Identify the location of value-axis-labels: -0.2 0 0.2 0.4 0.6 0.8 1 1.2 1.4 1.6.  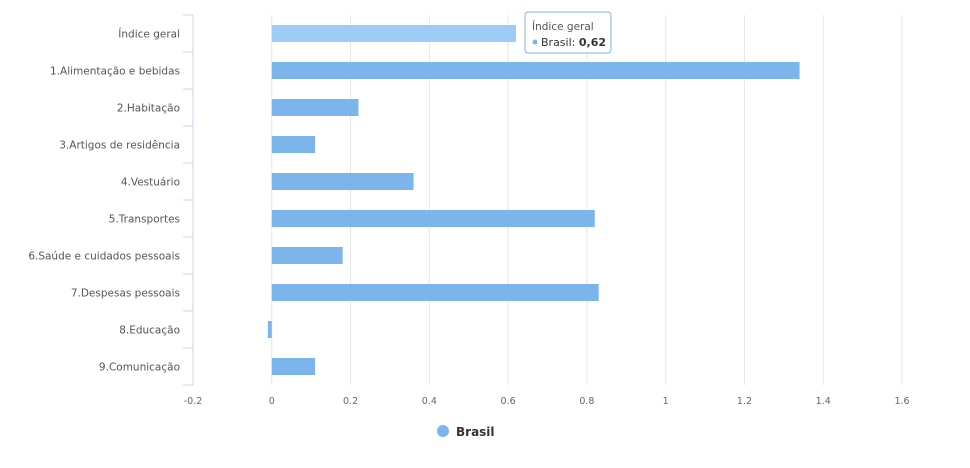
(547, 401).